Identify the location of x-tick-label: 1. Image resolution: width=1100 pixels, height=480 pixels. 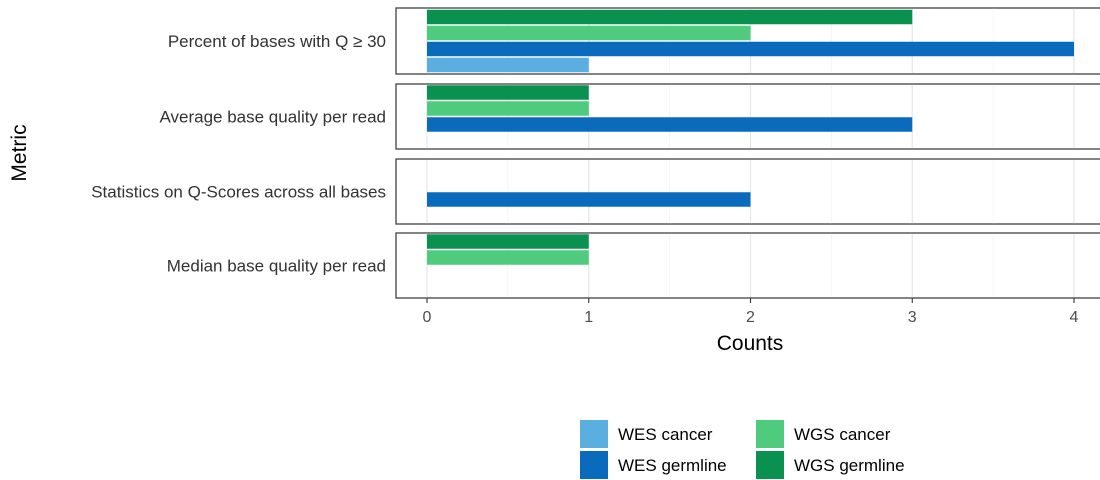
(588, 317).